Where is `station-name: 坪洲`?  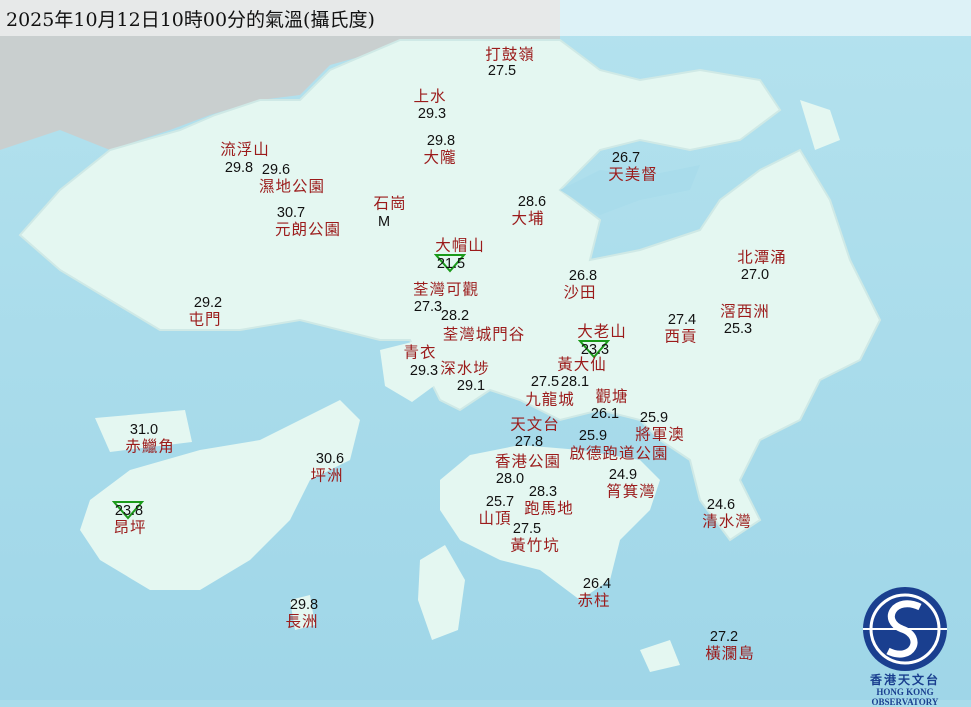
station-name: 坪洲 is located at coordinates (327, 475).